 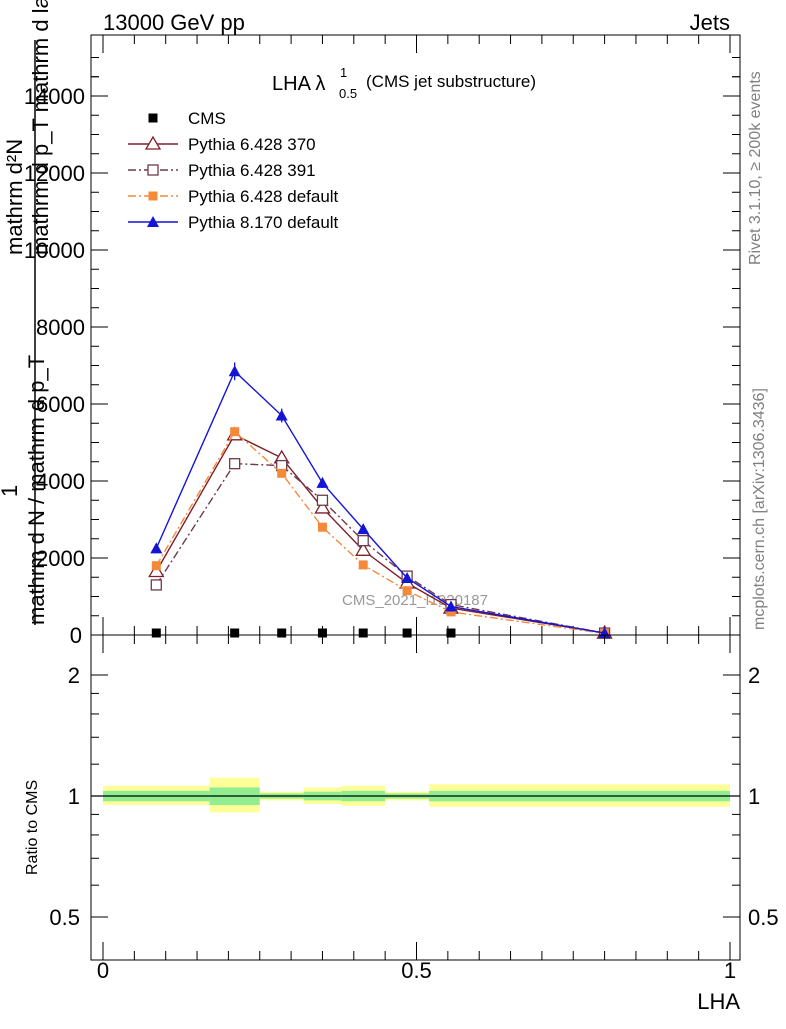 I want to click on legend-label: Pythia 8.170 default, so click(x=263, y=222).